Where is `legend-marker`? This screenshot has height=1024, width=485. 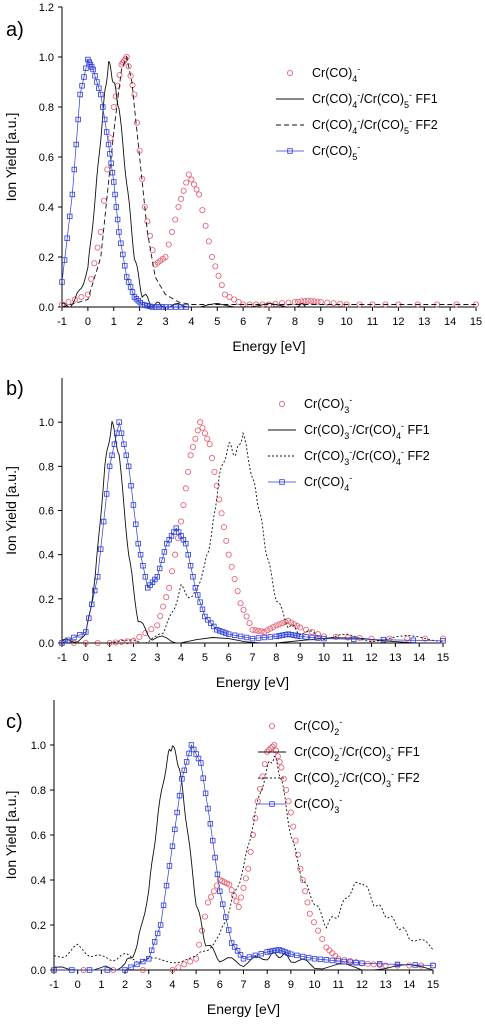
legend-marker is located at coordinates (271, 726).